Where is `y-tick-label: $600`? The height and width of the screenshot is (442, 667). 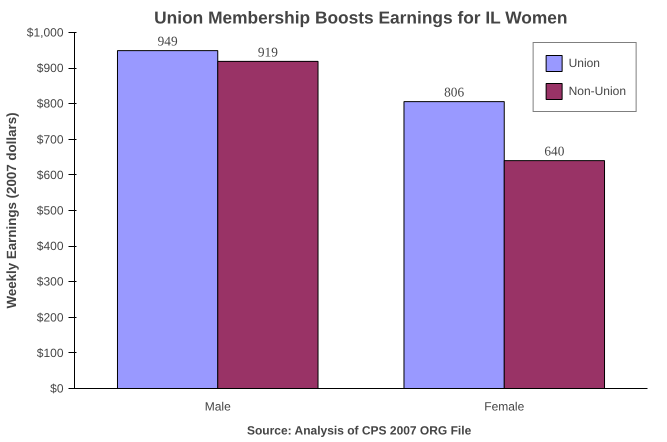 y-tick-label: $600 is located at coordinates (50, 175).